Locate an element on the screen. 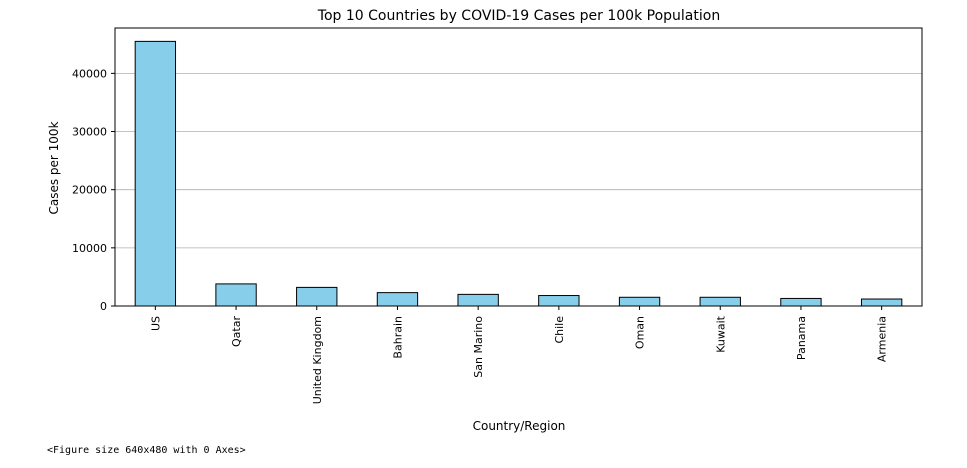 The image size is (967, 468). x-tick-label: US is located at coordinates (155, 323).